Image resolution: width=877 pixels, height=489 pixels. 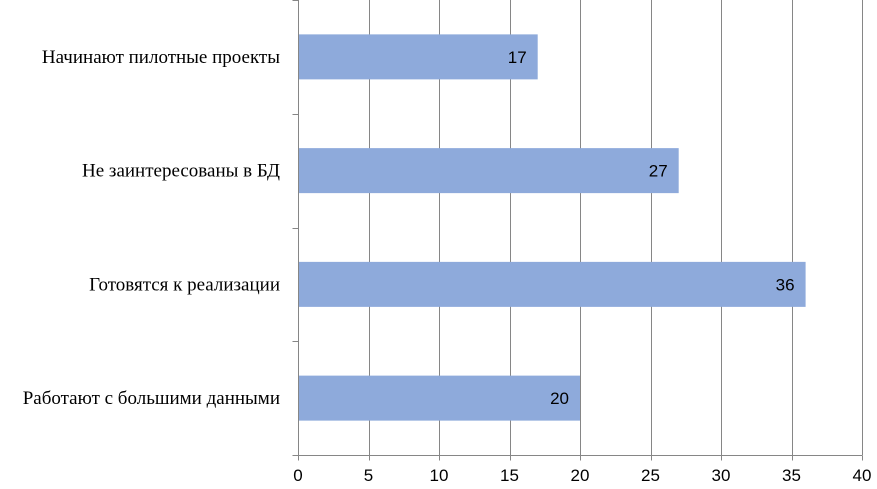 I want to click on x-tick-label: 25, so click(x=650, y=475).